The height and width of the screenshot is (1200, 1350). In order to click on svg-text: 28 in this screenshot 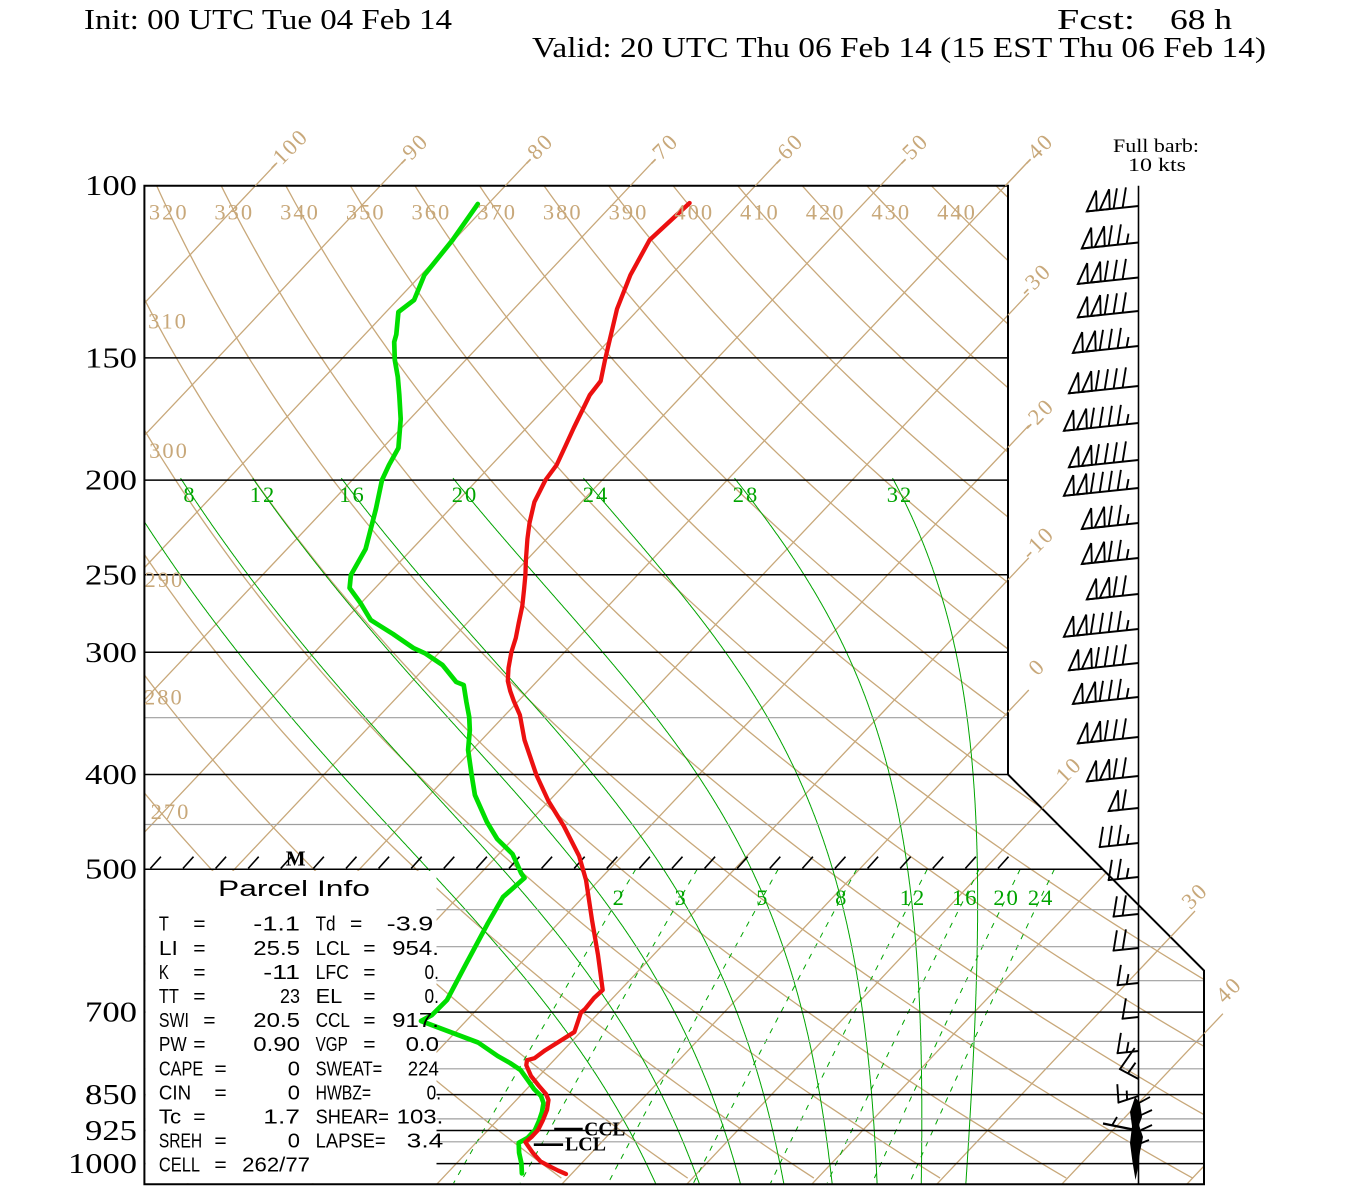, I will do `click(746, 494)`.